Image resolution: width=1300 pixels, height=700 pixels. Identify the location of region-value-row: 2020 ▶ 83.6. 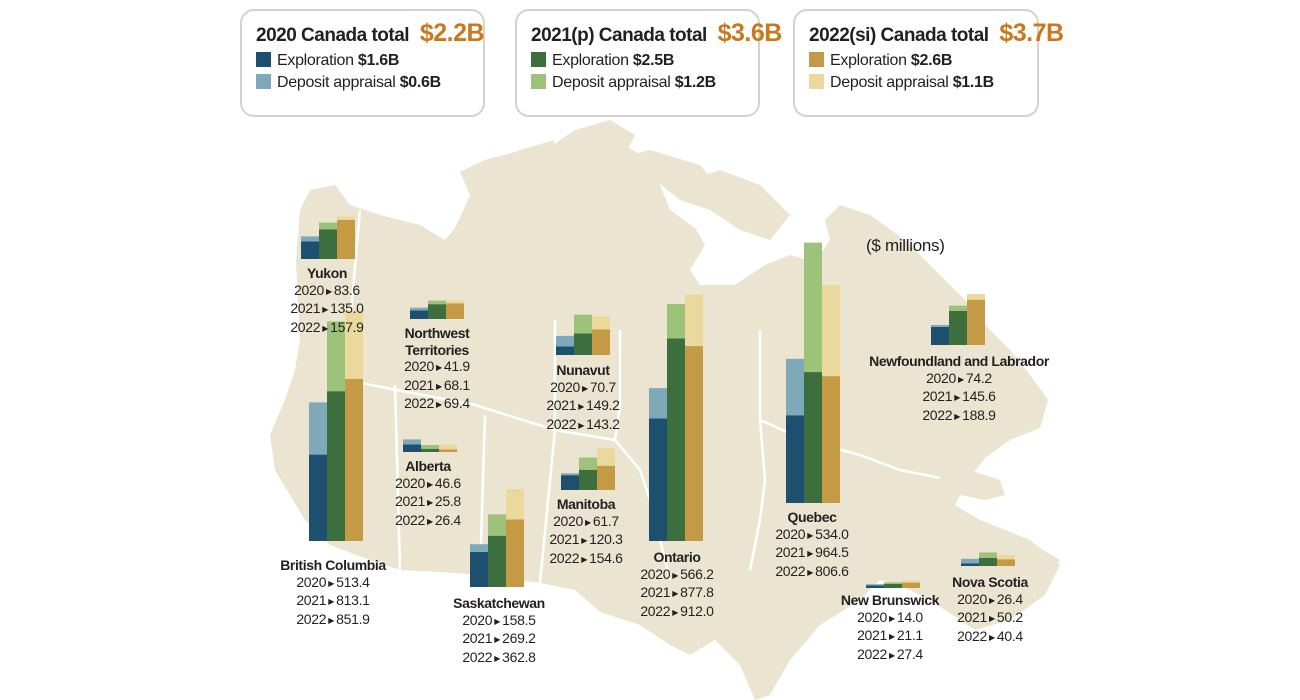
(327, 291).